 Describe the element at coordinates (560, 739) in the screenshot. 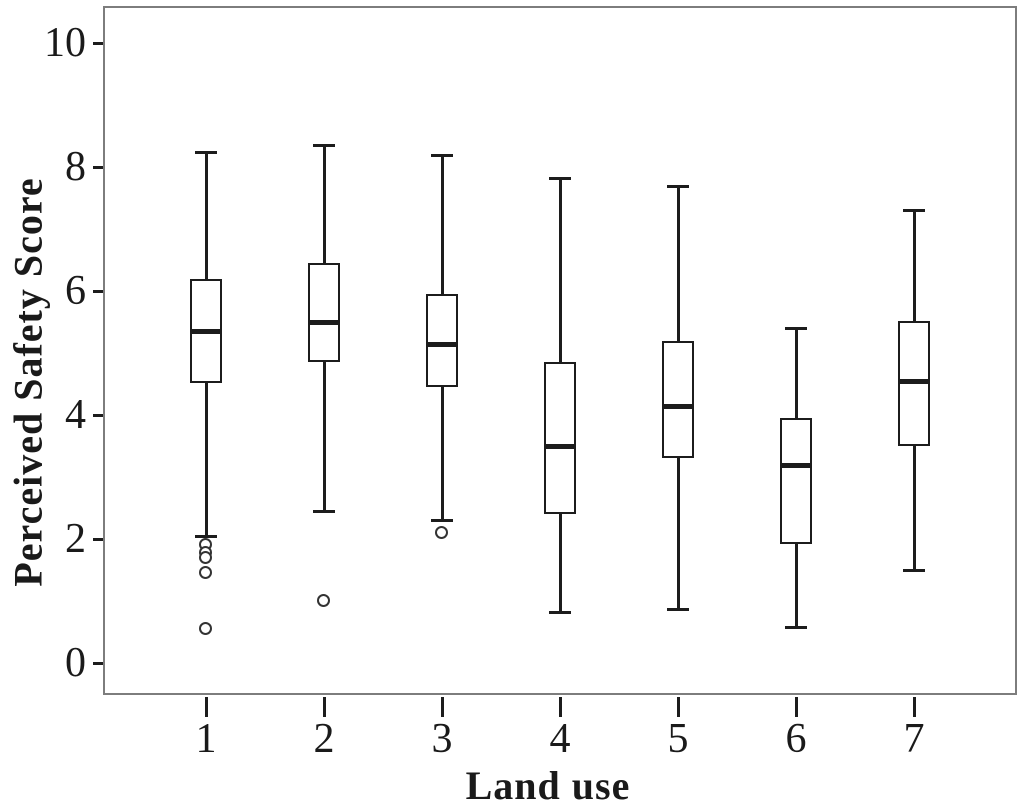

I see `x-tick-label: 4` at that location.